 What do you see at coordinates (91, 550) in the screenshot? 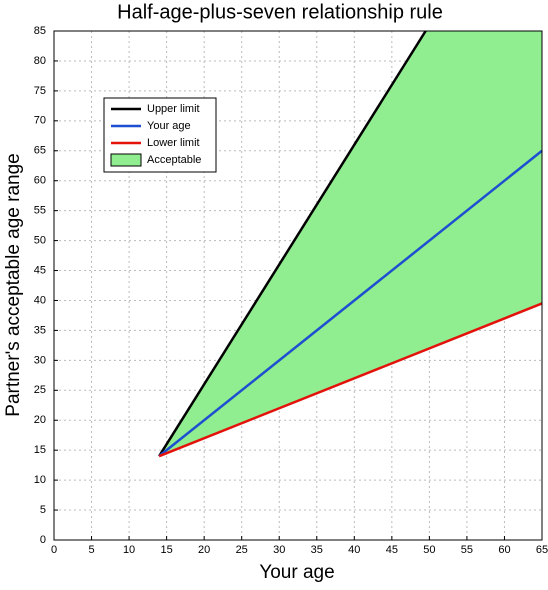
I see `x-tick-label: 5` at bounding box center [91, 550].